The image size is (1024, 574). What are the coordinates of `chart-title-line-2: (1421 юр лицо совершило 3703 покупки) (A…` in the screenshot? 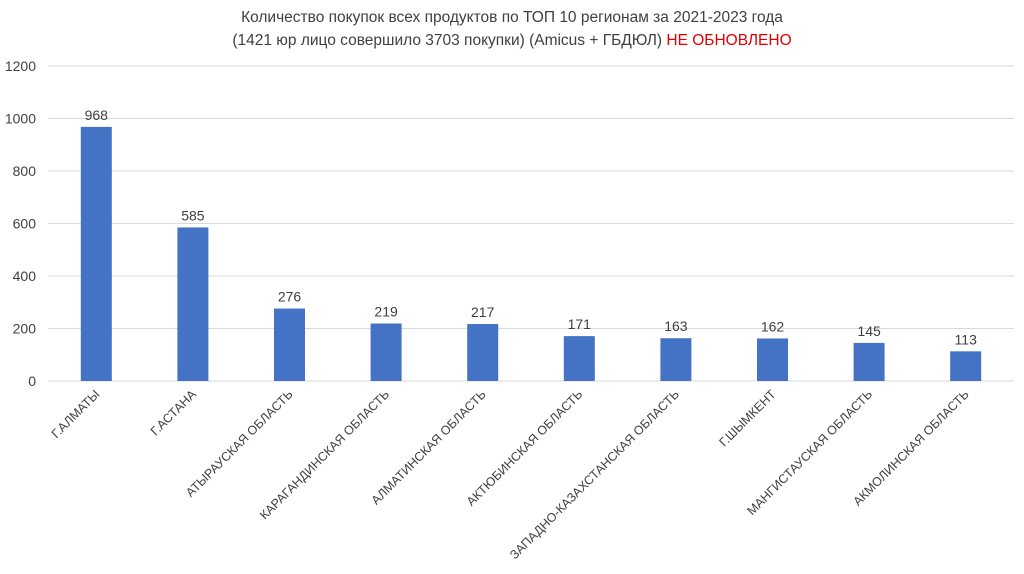 It's located at (512, 40).